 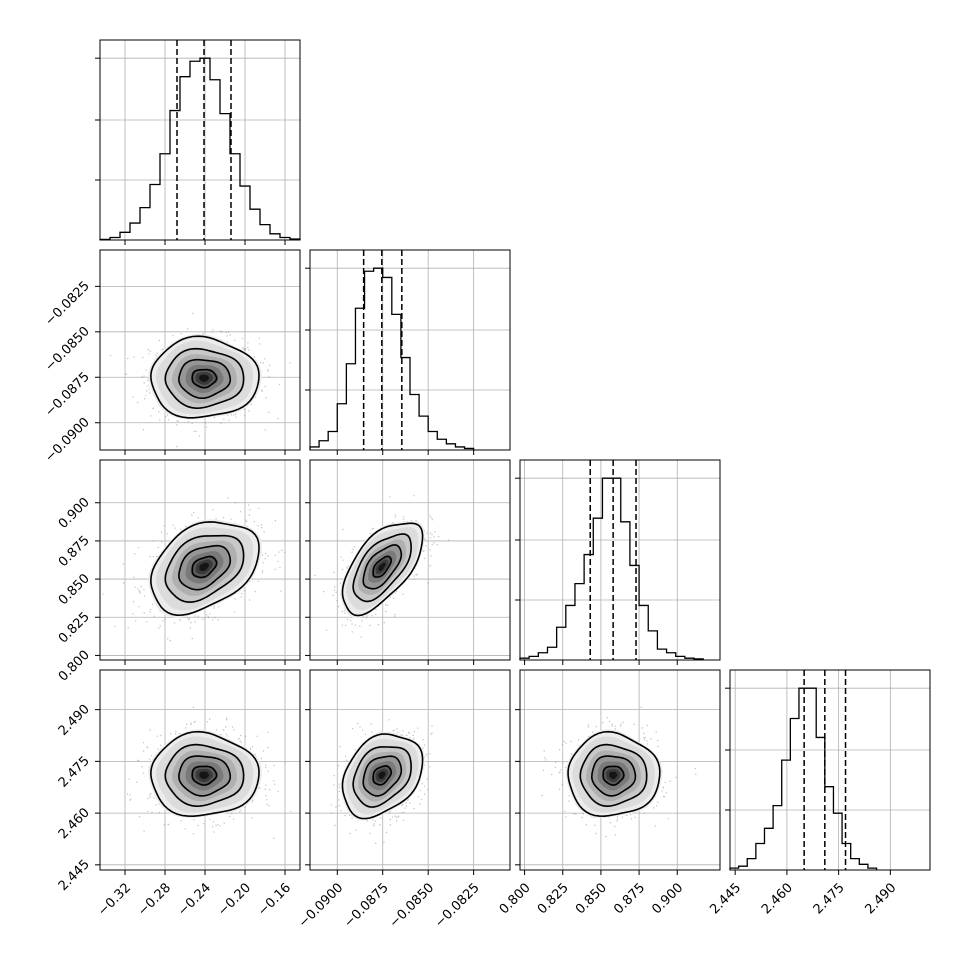 What do you see at coordinates (74, 513) in the screenshot?
I see `y-tick-label: 0.900` at bounding box center [74, 513].